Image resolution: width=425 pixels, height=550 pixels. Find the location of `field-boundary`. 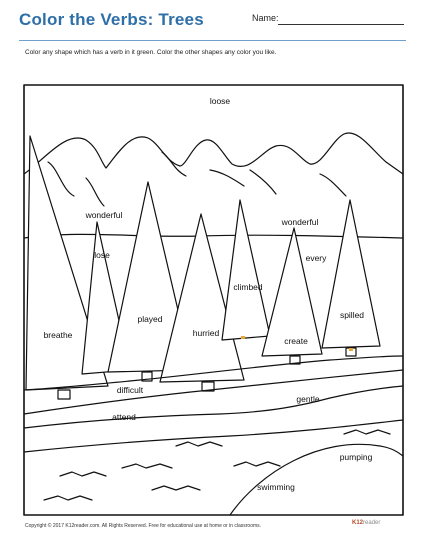

field-boundary is located at coordinates (213, 436).